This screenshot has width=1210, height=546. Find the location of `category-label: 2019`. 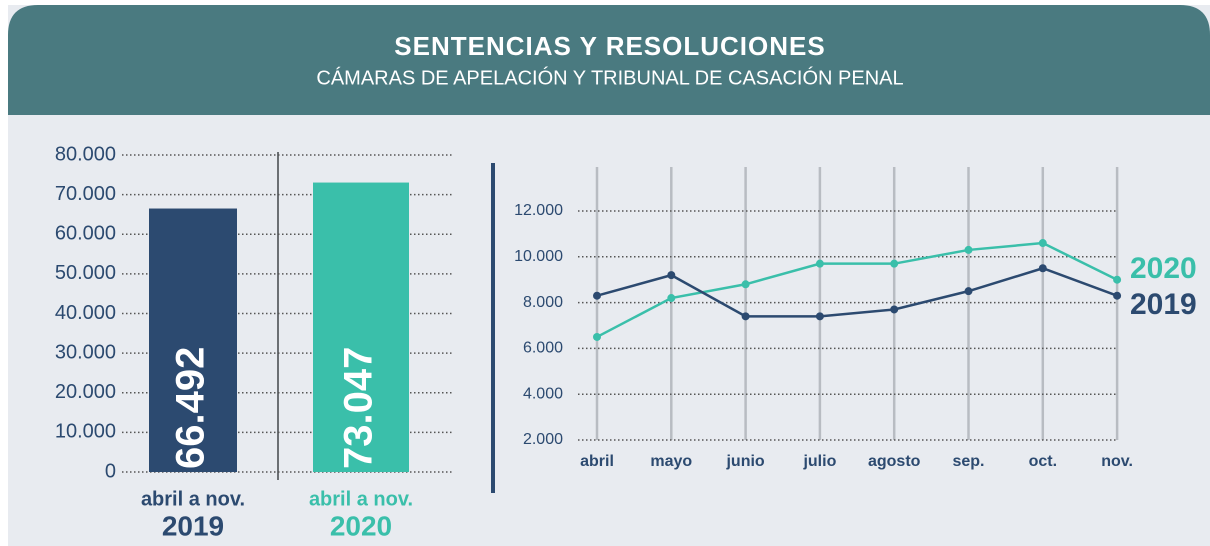

category-label: 2019 is located at coordinates (193, 525).